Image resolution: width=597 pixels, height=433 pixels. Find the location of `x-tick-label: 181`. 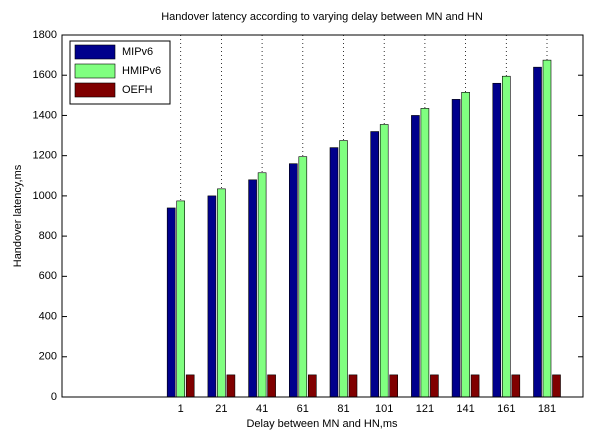

x-tick-label: 181 is located at coordinates (547, 409).